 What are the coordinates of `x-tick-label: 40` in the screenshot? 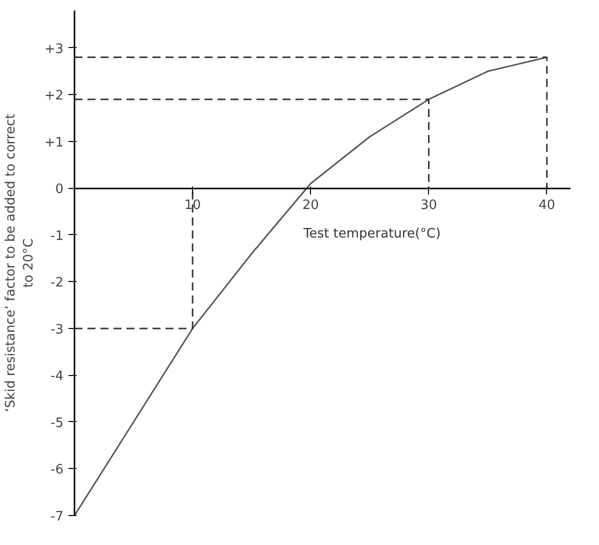 It's located at (547, 206).